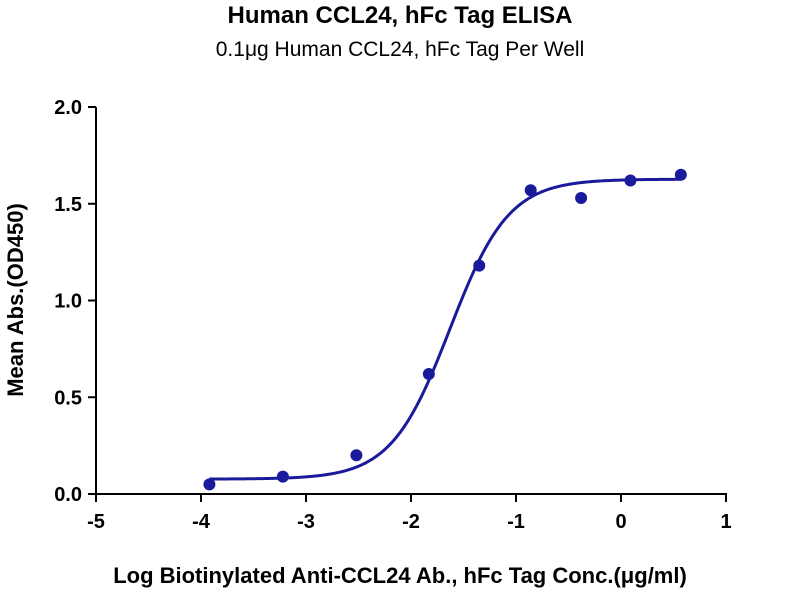  I want to click on x-tick-label: -1, so click(516, 522).